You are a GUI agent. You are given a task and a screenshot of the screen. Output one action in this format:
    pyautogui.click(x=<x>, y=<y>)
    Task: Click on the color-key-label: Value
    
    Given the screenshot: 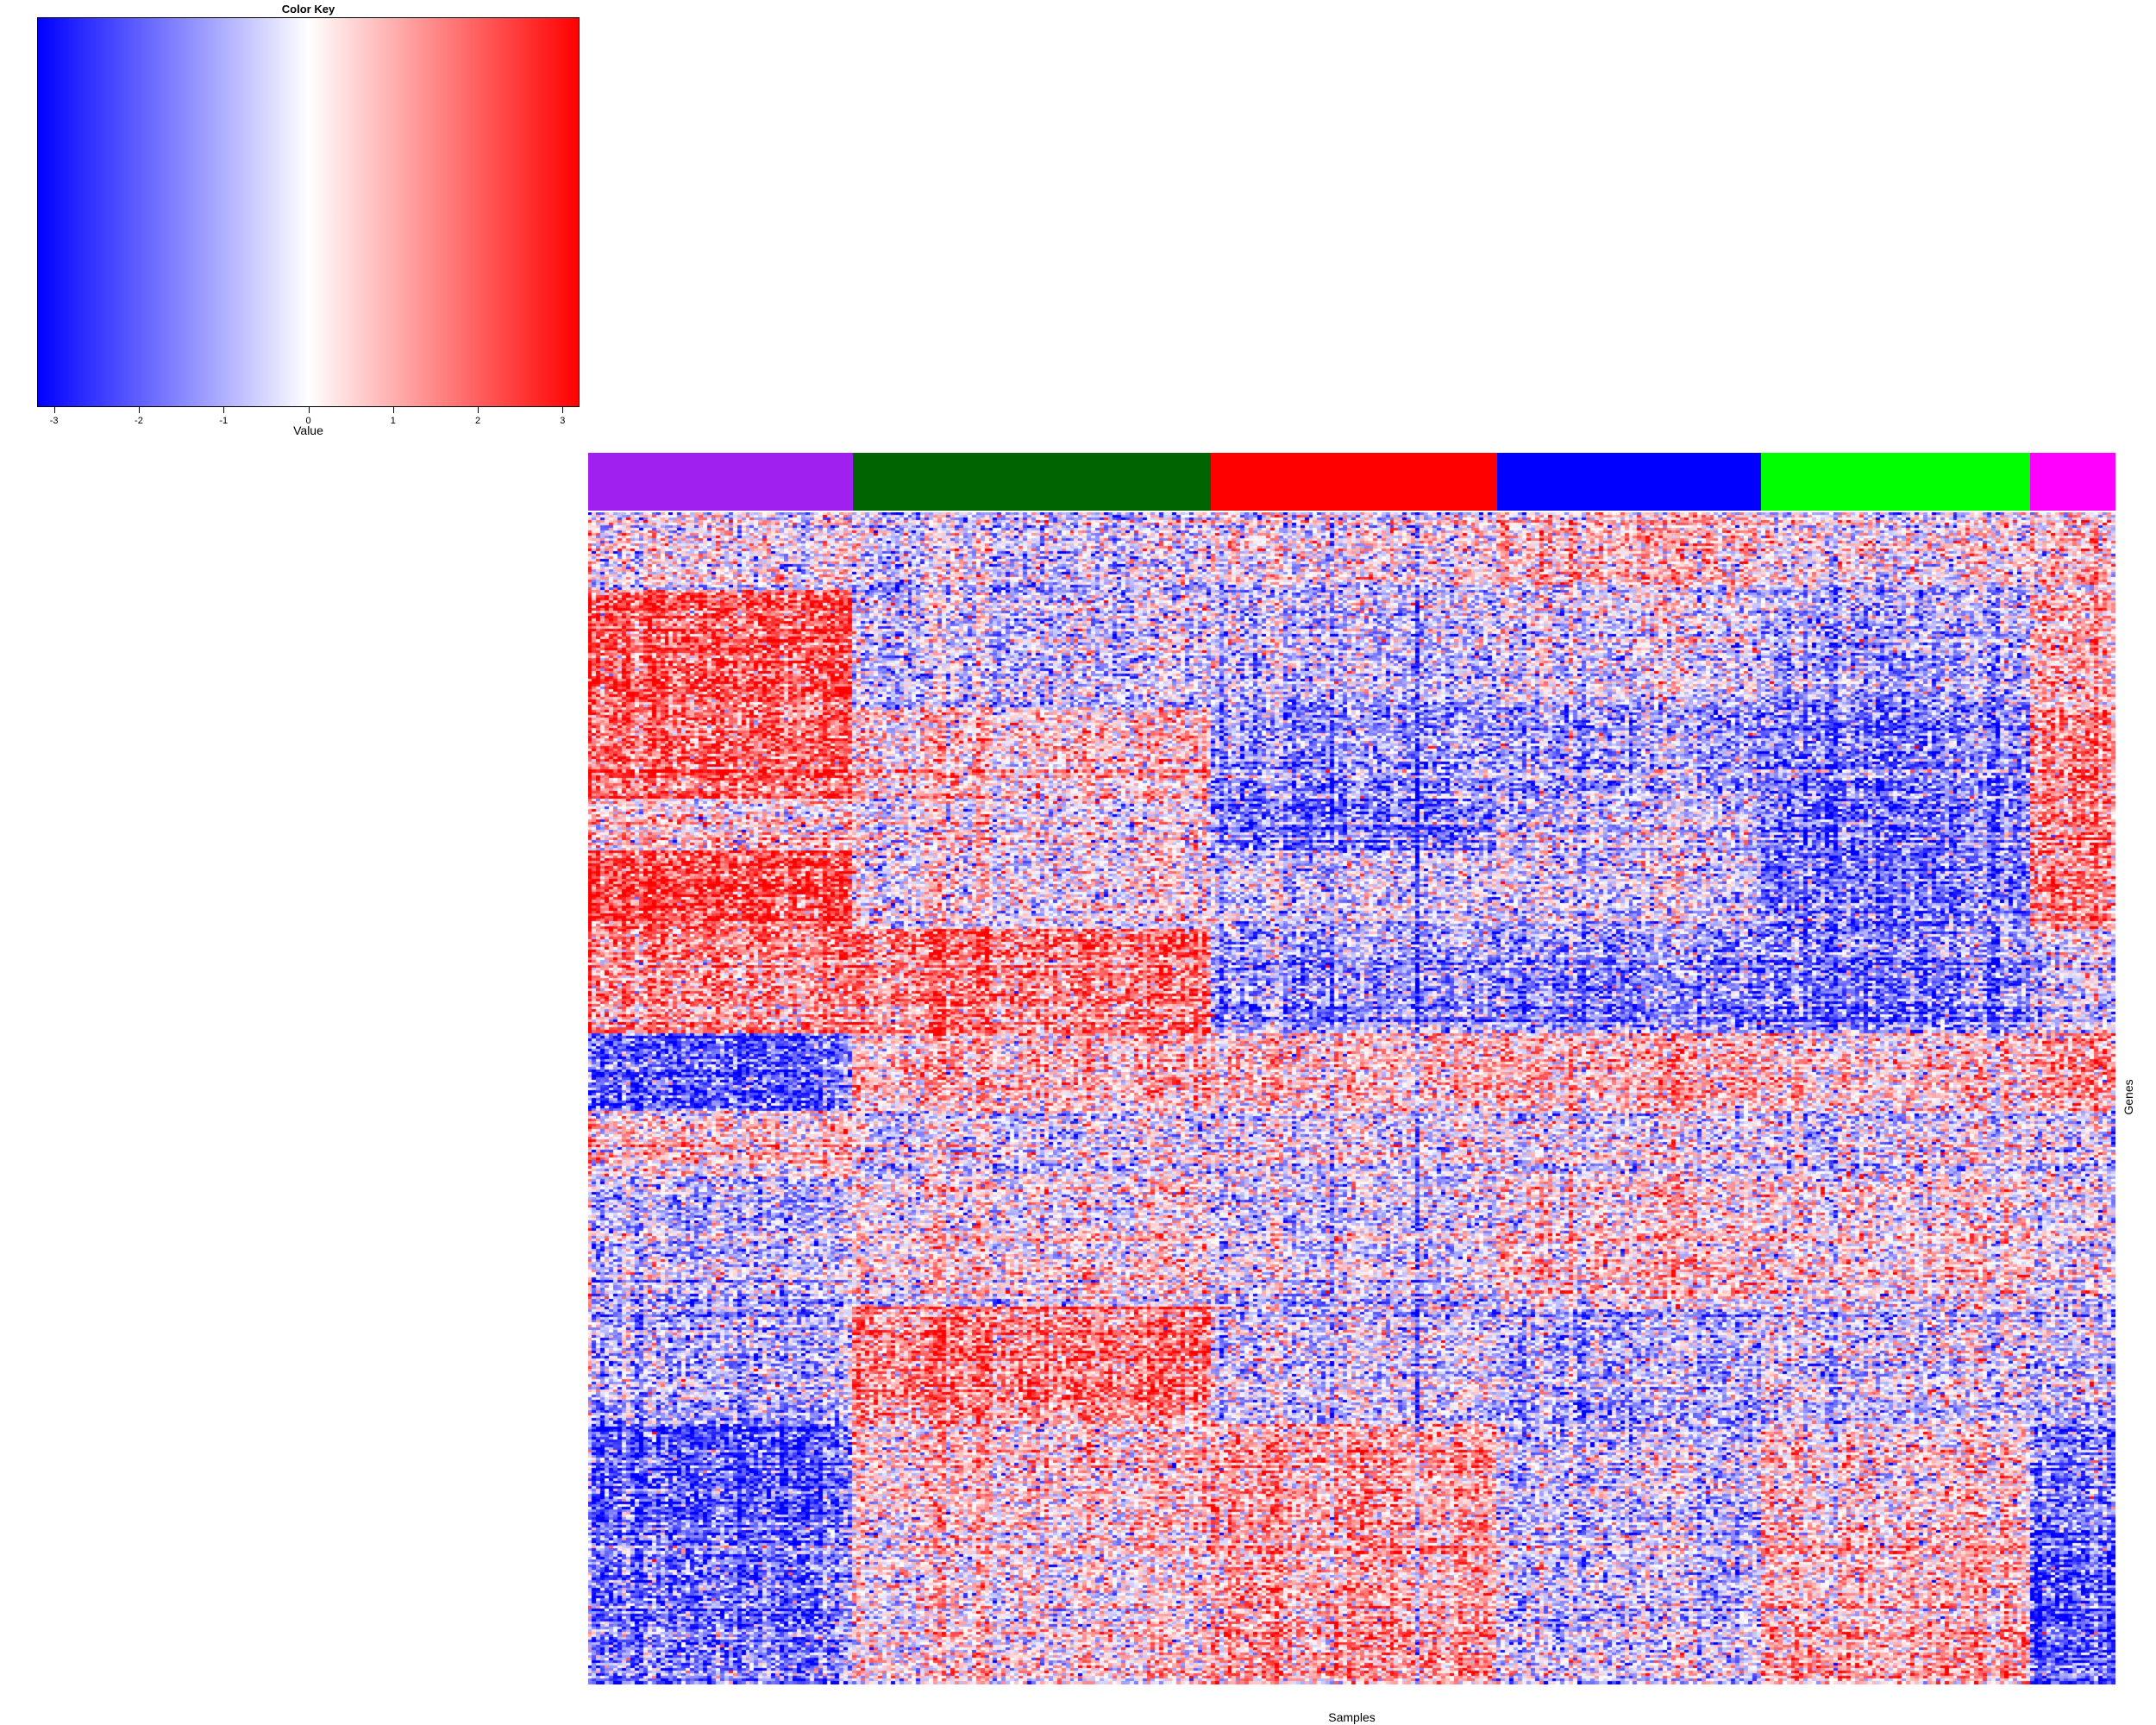 What is the action you would take?
    pyautogui.click(x=308, y=430)
    